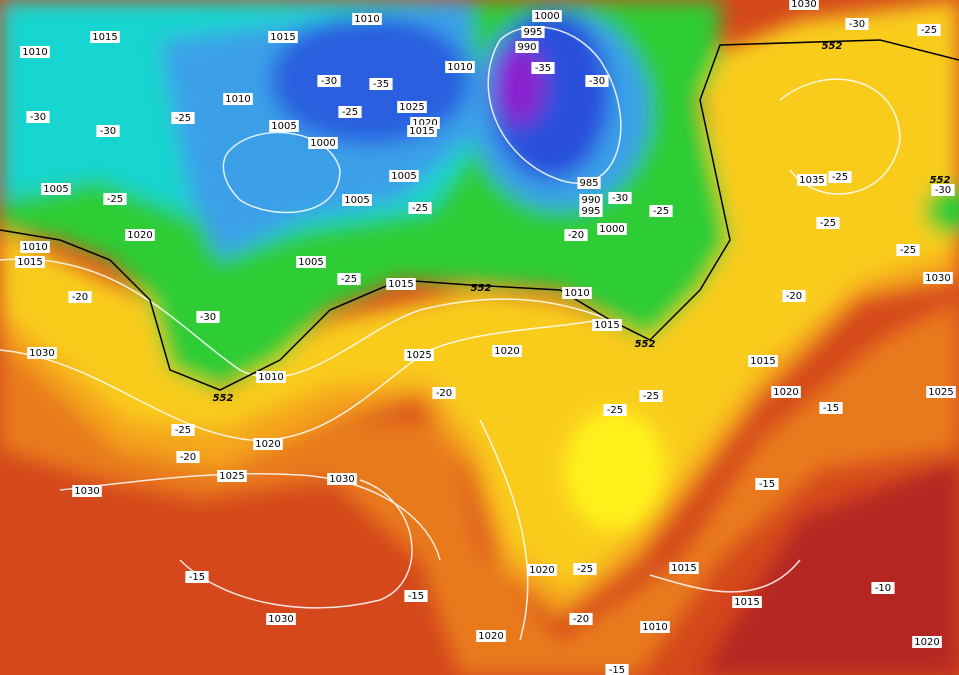 The height and width of the screenshot is (675, 959). Describe the element at coordinates (590, 211) in the screenshot. I see `pressure-label: 995` at that location.